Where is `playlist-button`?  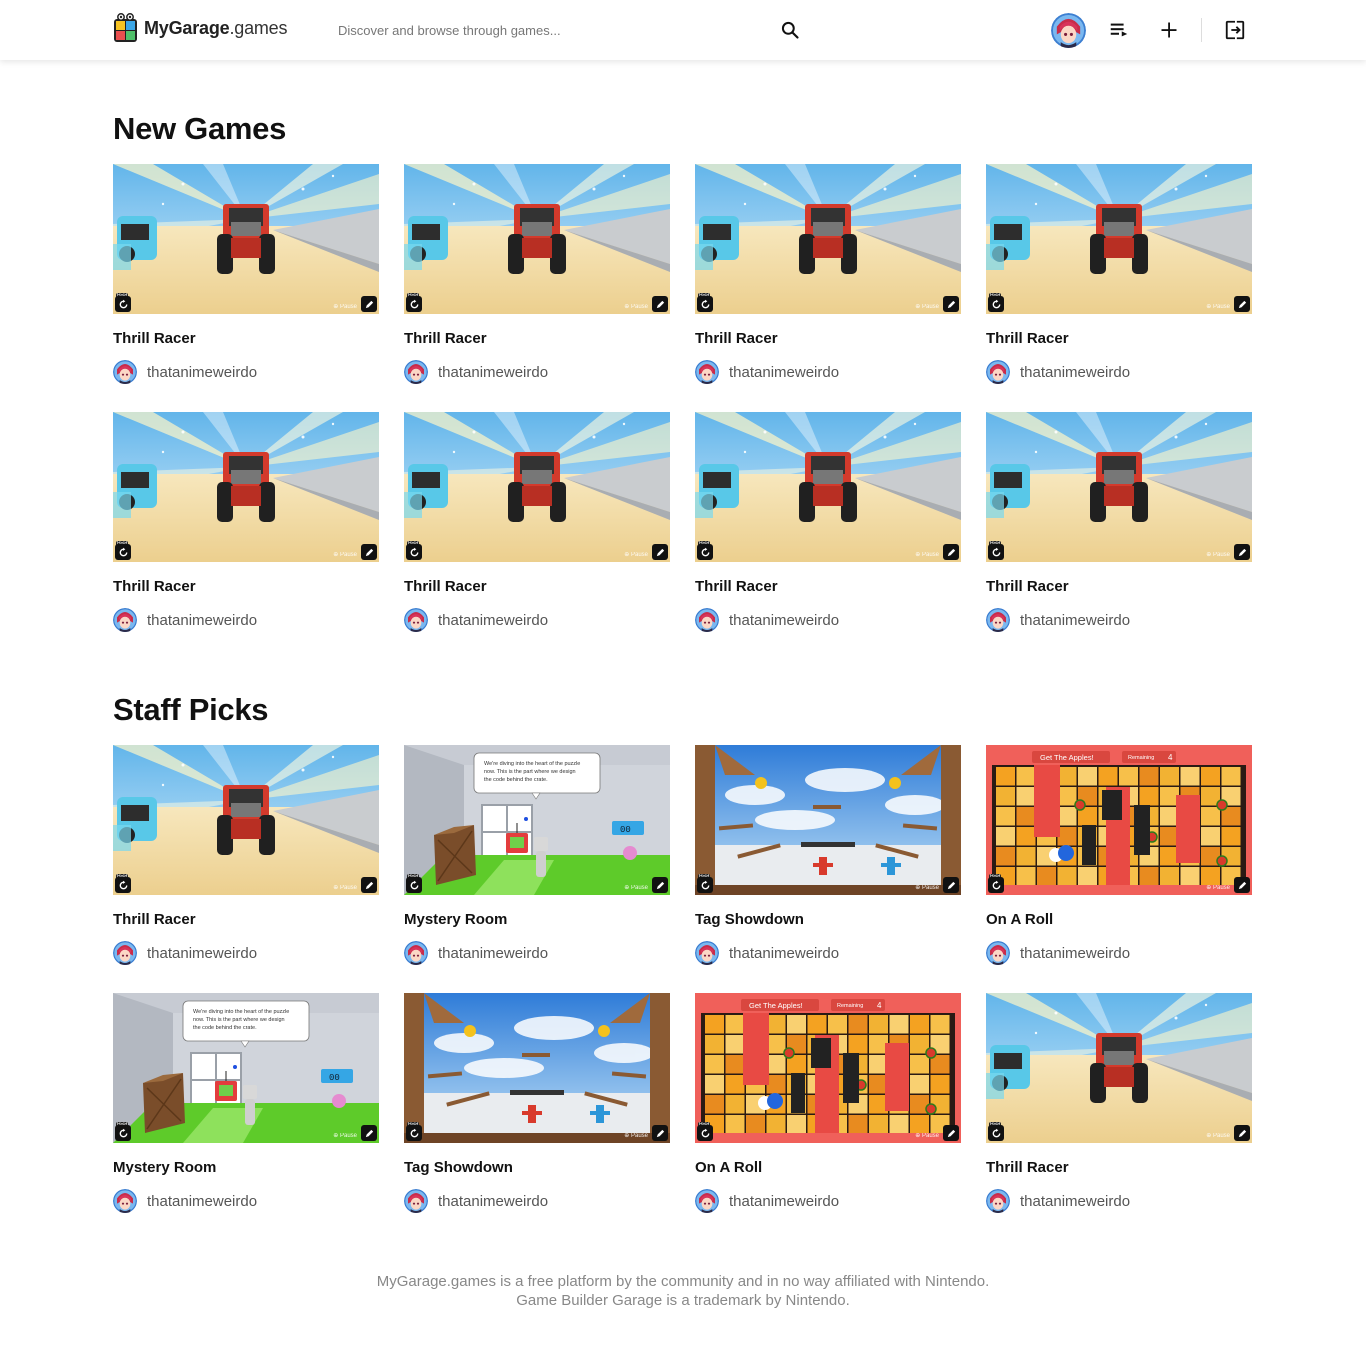 playlist-button is located at coordinates (1119, 30).